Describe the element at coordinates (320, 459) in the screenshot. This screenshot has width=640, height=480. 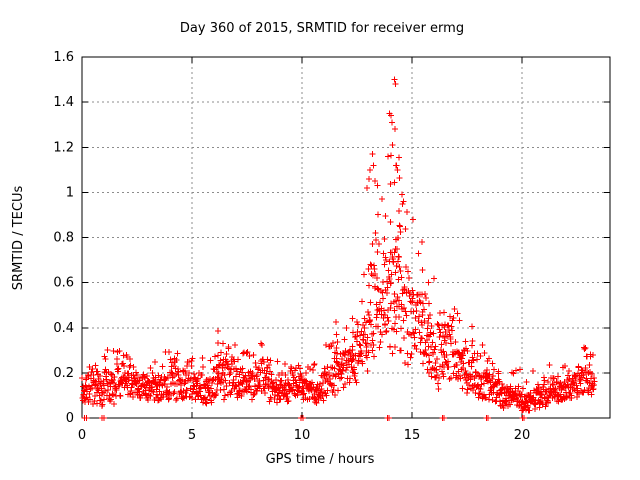
I see `x-axis-label: GPS time / hours` at that location.